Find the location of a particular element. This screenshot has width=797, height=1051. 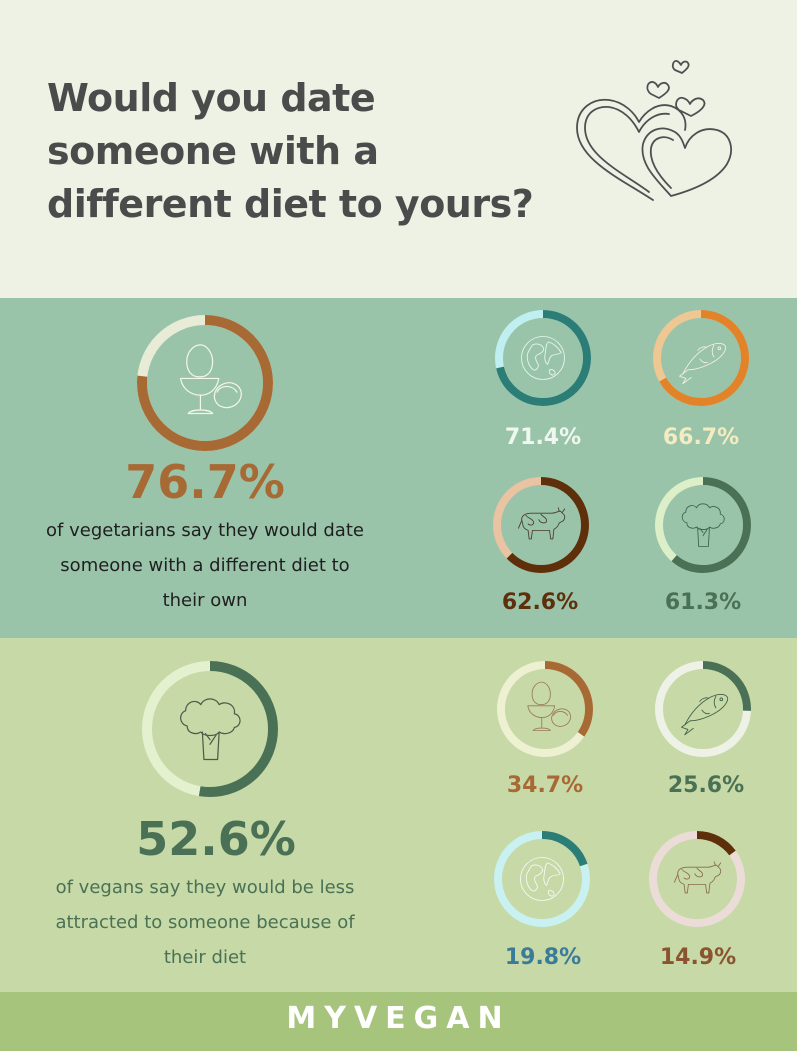

description-line: of vegetarians say they would date is located at coordinates (205, 530).